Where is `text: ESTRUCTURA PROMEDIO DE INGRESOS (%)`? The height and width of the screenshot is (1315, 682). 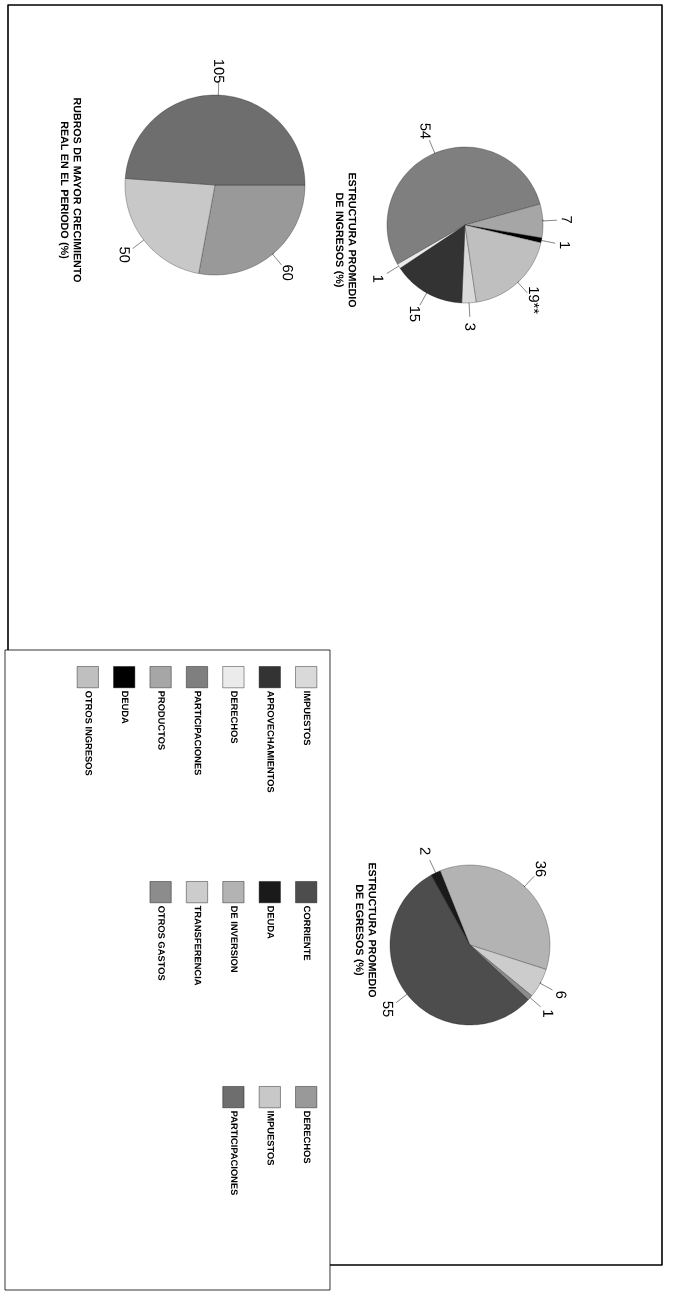 text: ESTRUCTURA PROMEDIO DE INGRESOS (%) is located at coordinates (345, 240).